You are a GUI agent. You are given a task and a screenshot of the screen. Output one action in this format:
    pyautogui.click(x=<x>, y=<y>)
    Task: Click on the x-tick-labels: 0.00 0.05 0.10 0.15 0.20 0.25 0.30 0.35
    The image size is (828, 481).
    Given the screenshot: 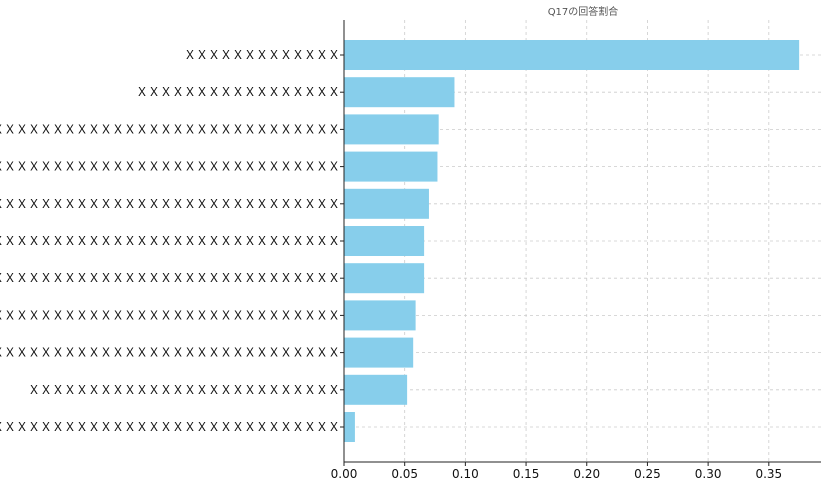 What is the action you would take?
    pyautogui.click(x=557, y=474)
    